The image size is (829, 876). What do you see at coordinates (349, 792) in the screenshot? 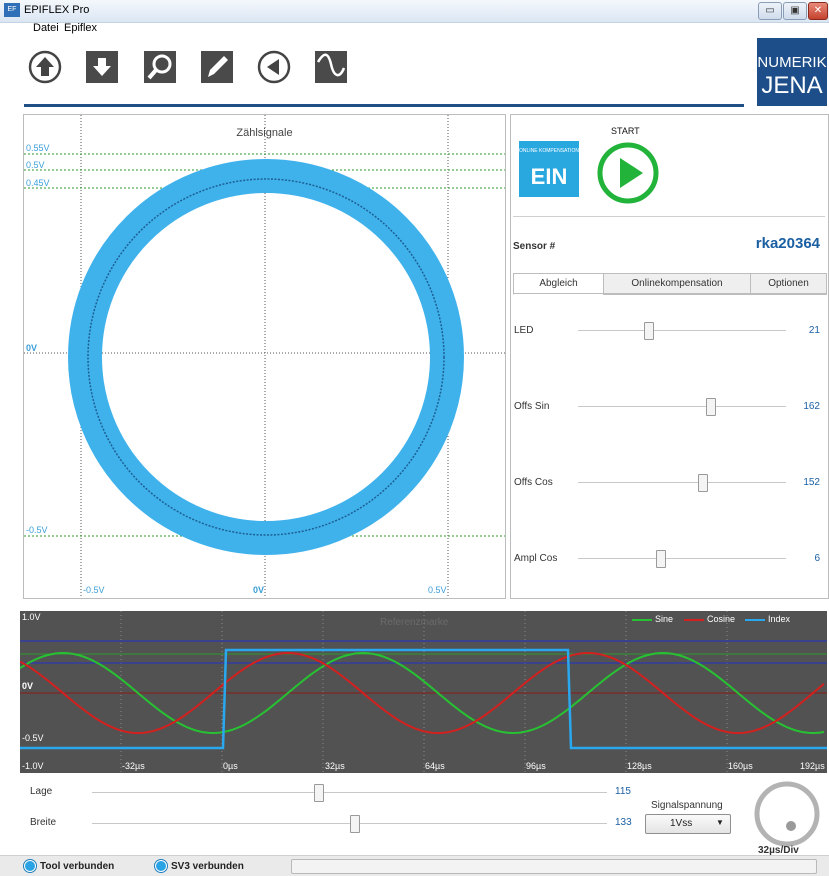
I see `lage-slider-track` at bounding box center [349, 792].